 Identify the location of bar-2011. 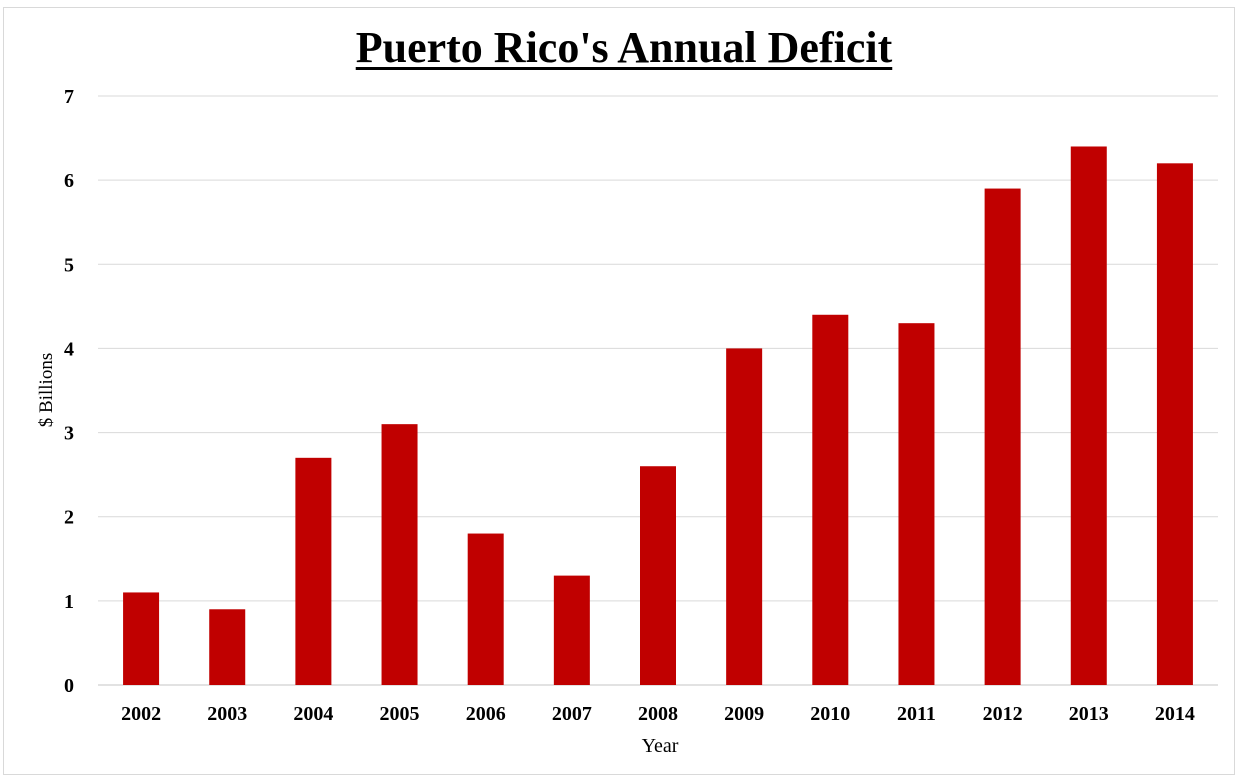
(916, 504).